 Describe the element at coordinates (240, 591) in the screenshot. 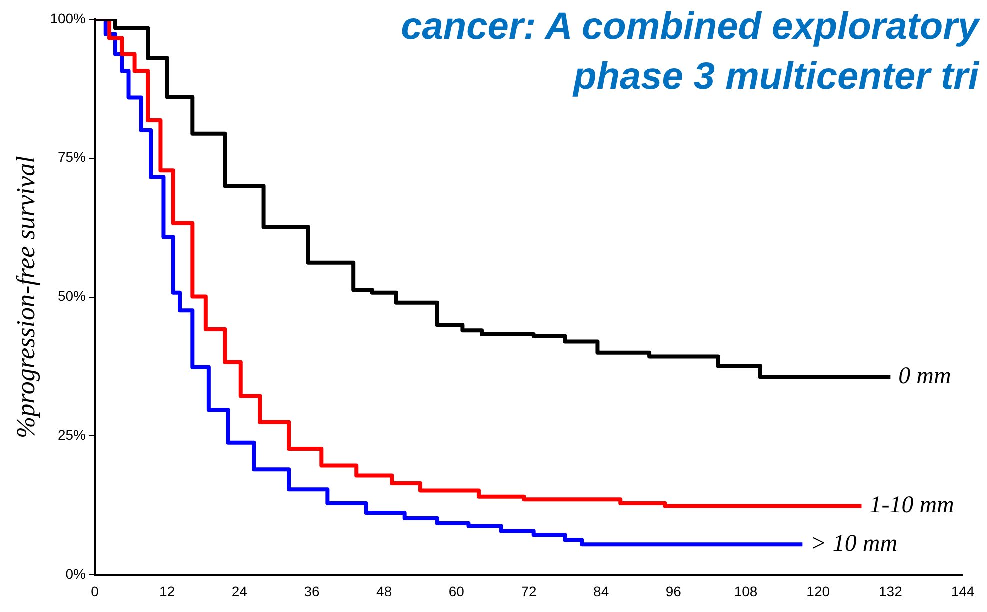

I see `x-tick-label: 24` at that location.